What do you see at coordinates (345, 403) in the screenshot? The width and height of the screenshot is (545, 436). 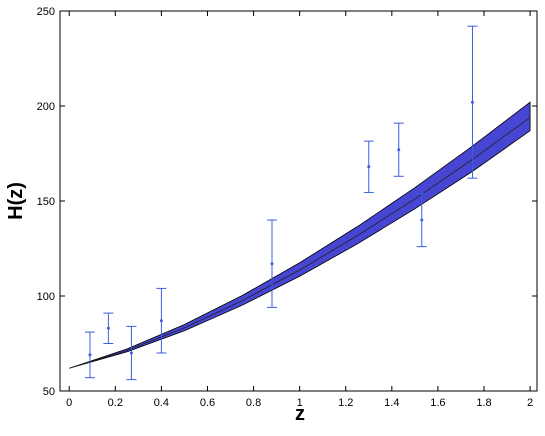 I see `x-tick-label: 1.2` at bounding box center [345, 403].